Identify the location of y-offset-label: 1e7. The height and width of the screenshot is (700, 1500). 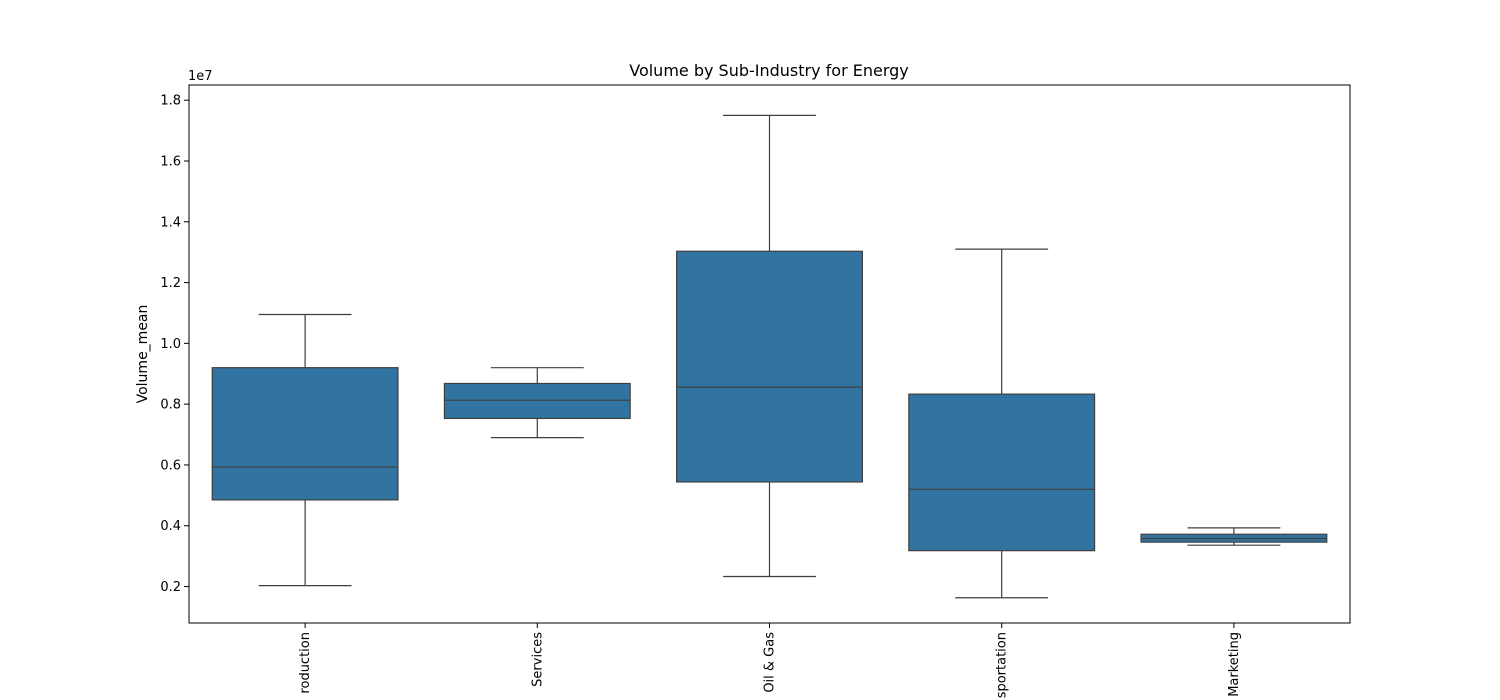
(200, 76).